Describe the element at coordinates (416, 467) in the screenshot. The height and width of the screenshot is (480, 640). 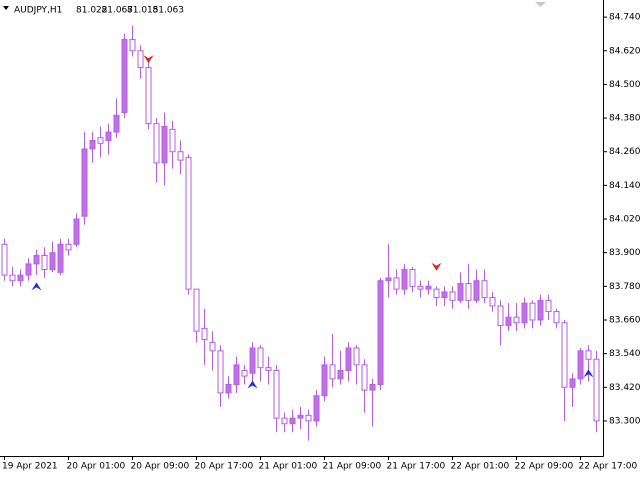
I see `x-tick-label: 21 Apr 17:00` at that location.